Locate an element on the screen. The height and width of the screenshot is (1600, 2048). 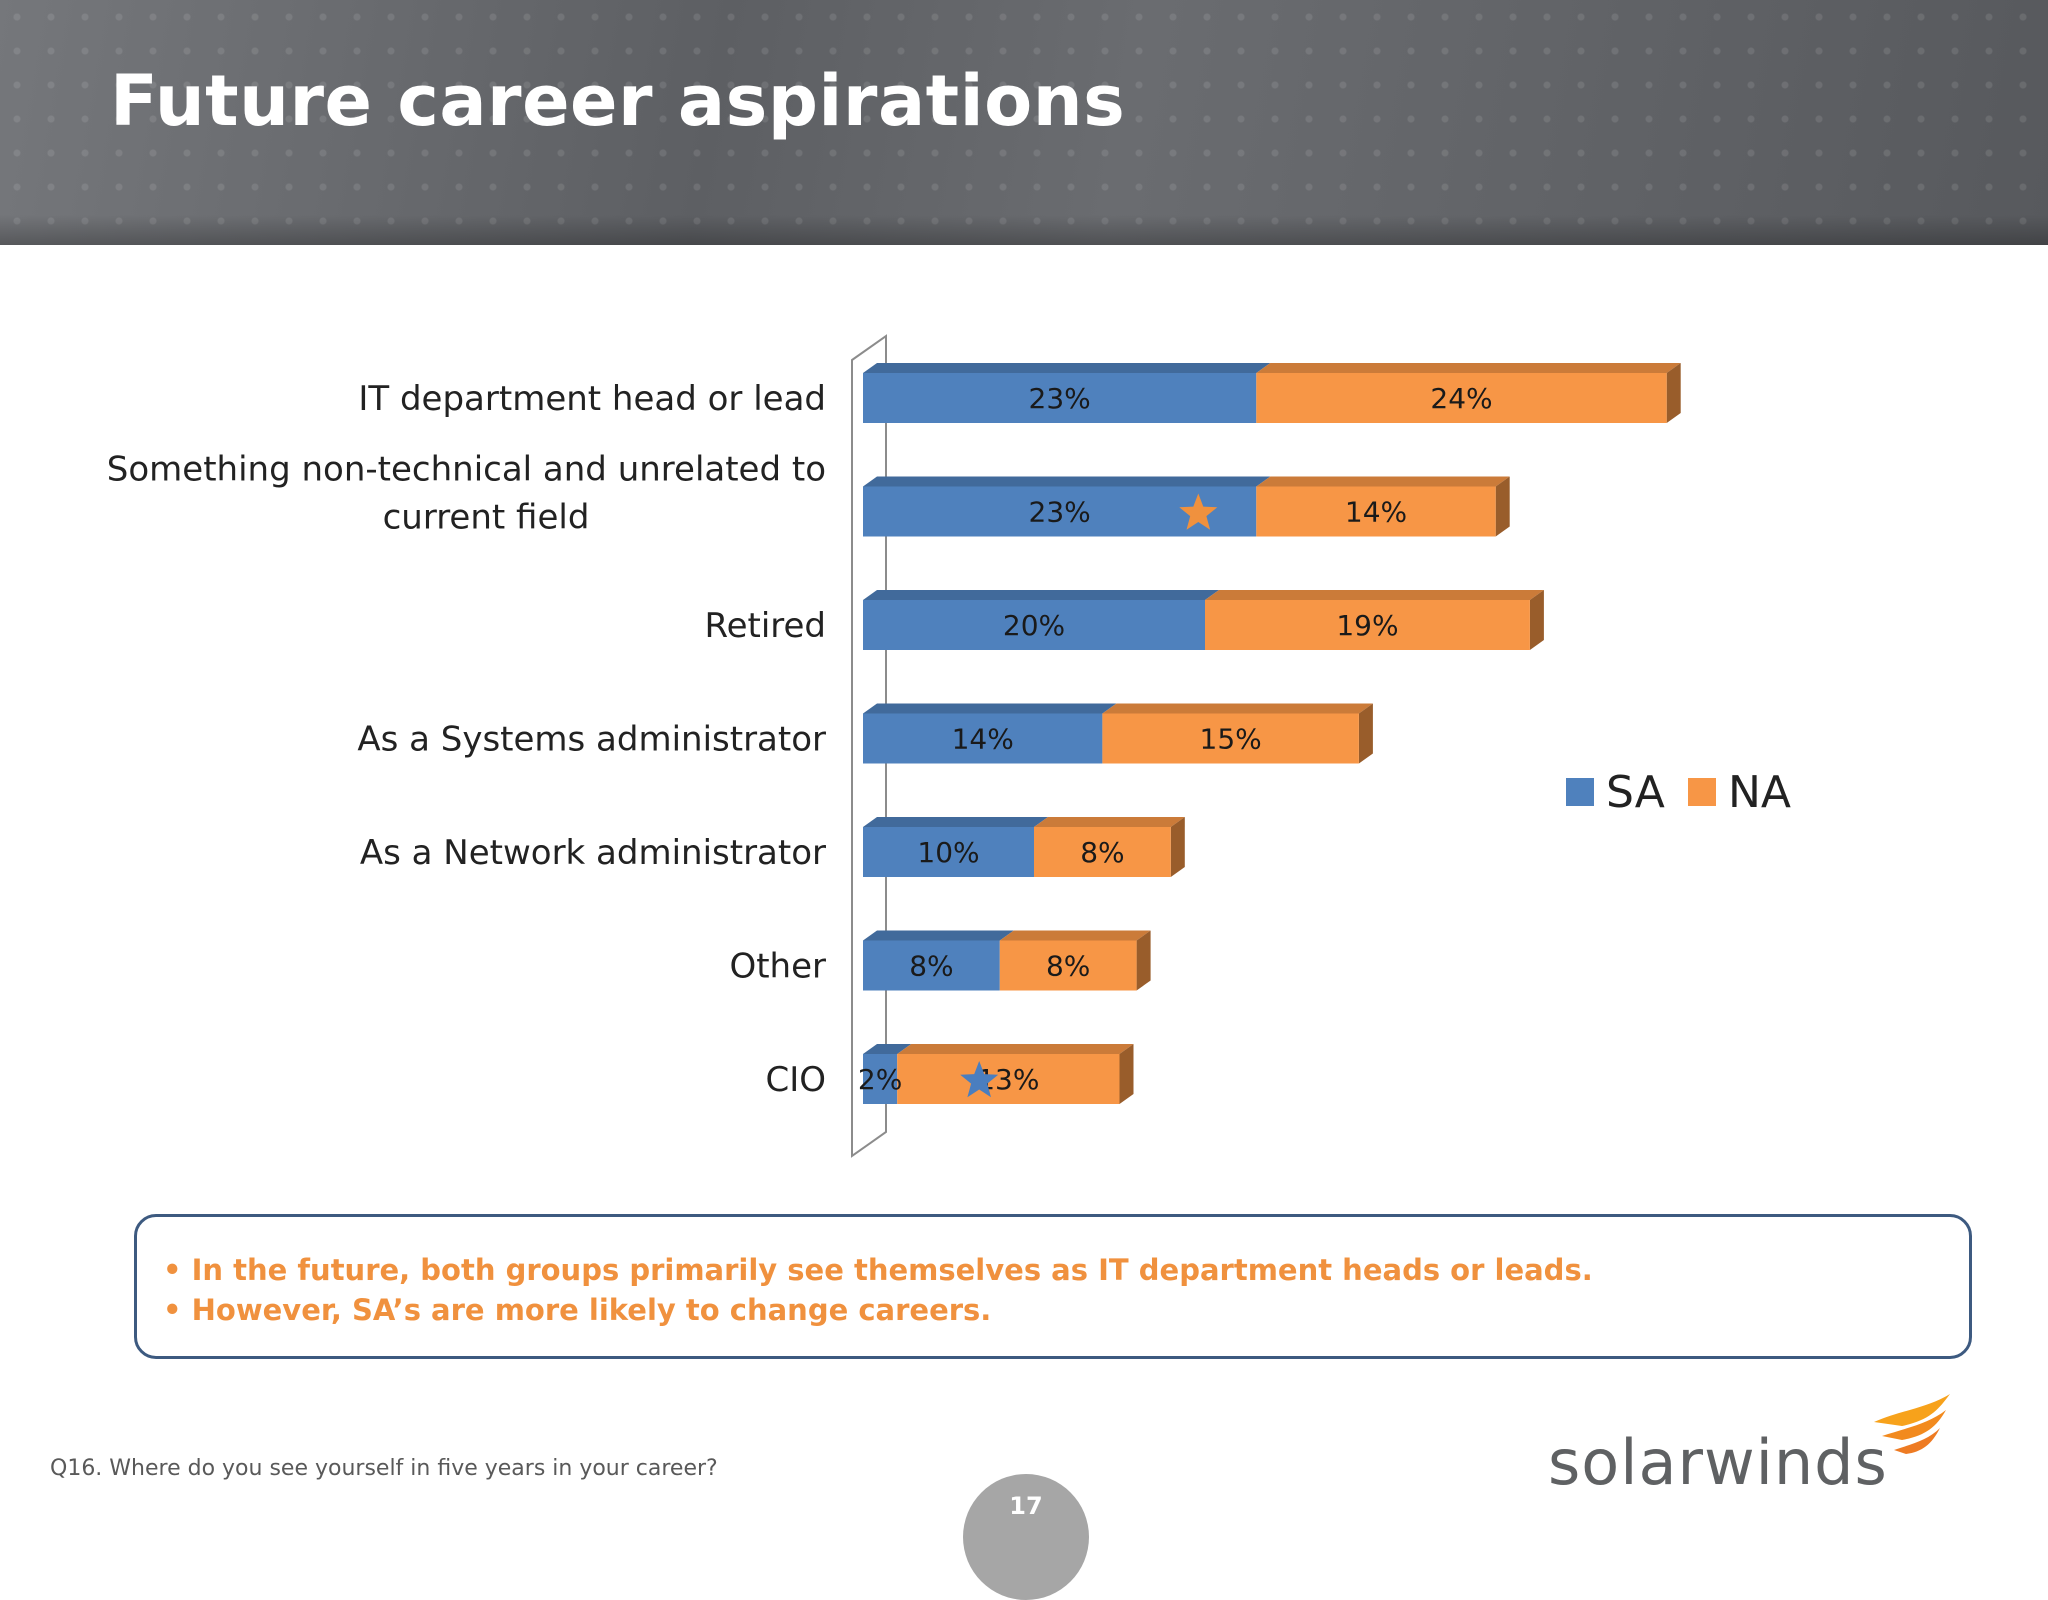
solarwinds-logo: solarwinds is located at coordinates (1749, 1447).